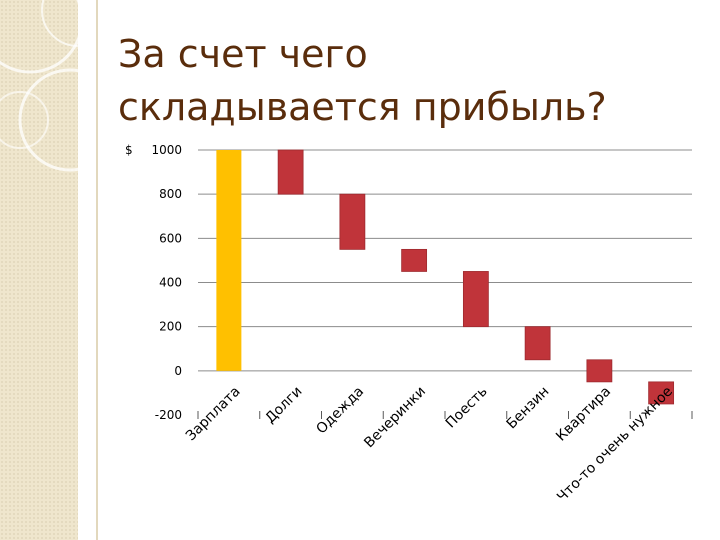 This screenshot has height=540, width=720. What do you see at coordinates (166, 150) in the screenshot?
I see `y-tick-label: 1000` at bounding box center [166, 150].